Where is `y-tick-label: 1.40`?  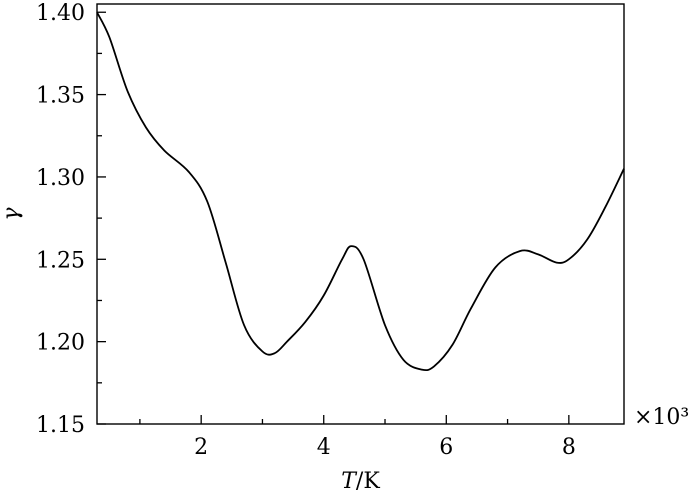
y-tick-label: 1.40 is located at coordinates (60, 13).